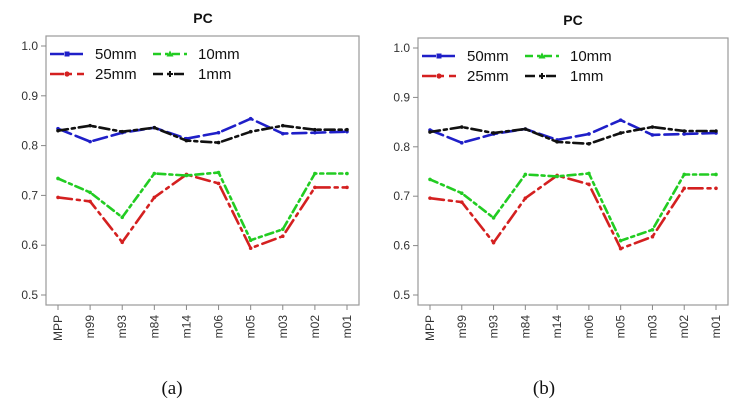 Image resolution: width=739 pixels, height=413 pixels. Describe the element at coordinates (684, 327) in the screenshot. I see `x-tick-label: m02` at that location.